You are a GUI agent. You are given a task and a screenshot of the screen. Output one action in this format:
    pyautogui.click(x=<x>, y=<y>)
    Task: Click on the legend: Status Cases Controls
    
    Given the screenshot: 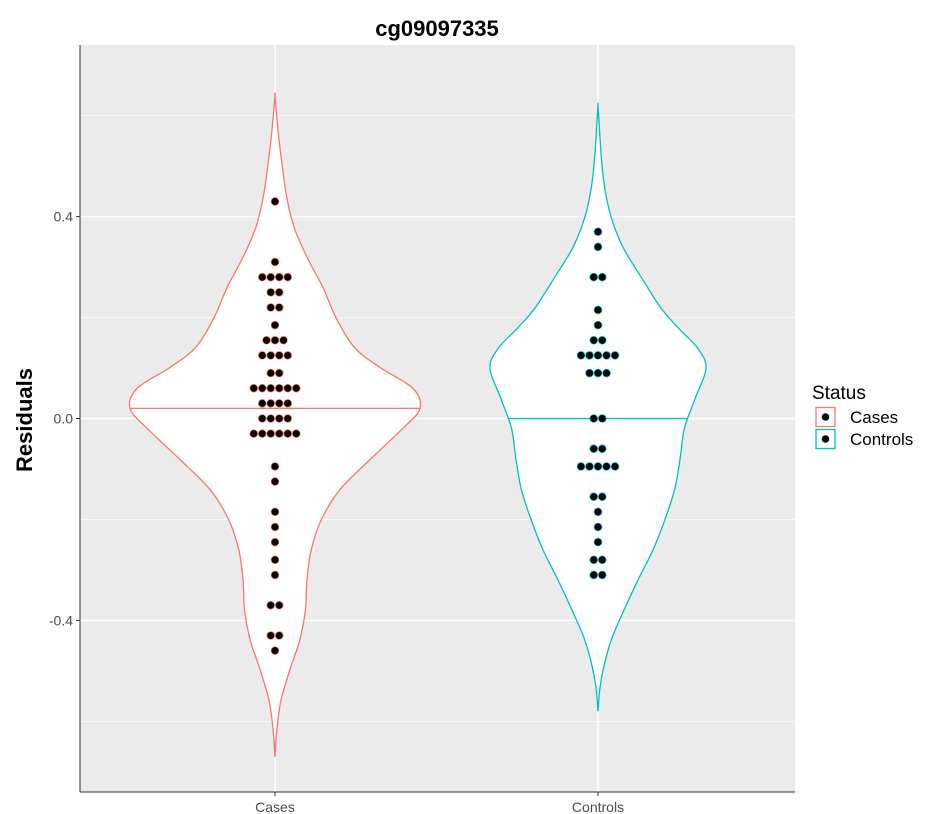 What is the action you would take?
    pyautogui.click(x=862, y=416)
    